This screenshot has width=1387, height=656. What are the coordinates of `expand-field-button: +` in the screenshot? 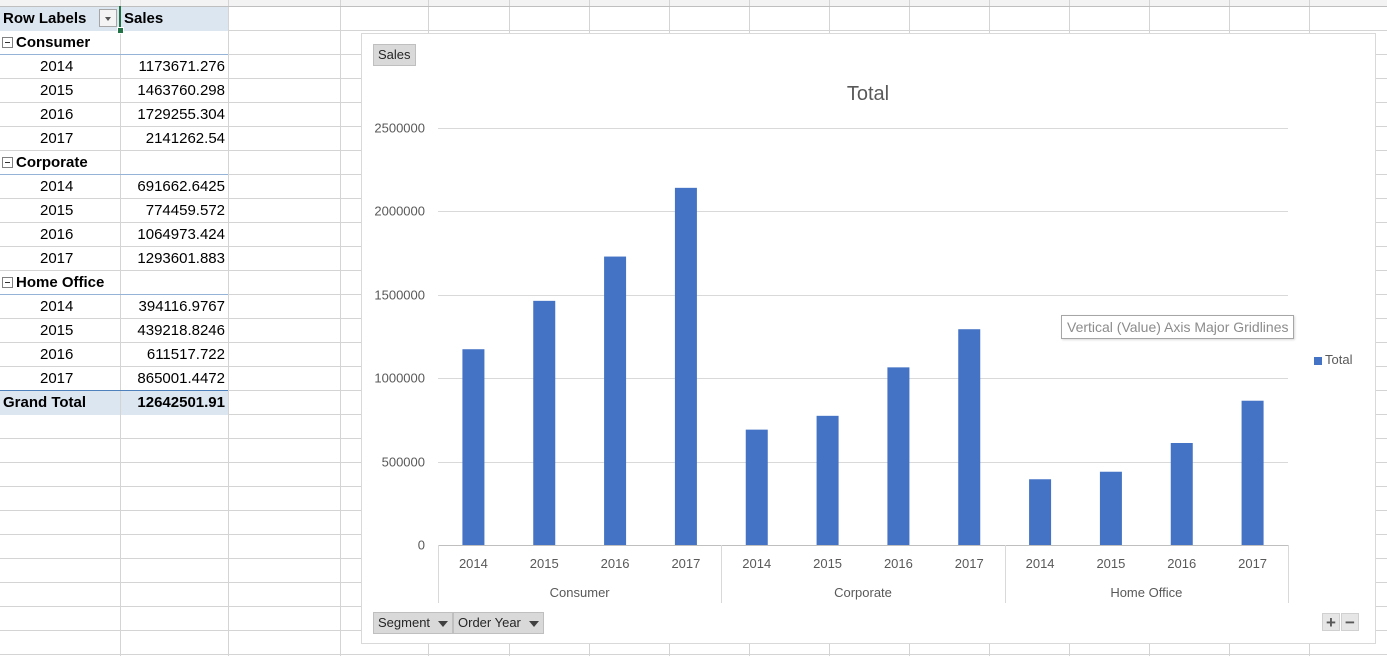 It's located at (1331, 622).